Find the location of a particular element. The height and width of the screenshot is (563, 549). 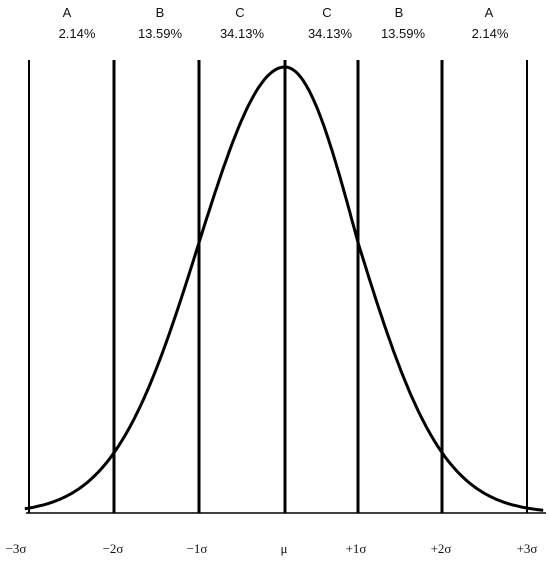

axis-label: +2σ is located at coordinates (441, 548).